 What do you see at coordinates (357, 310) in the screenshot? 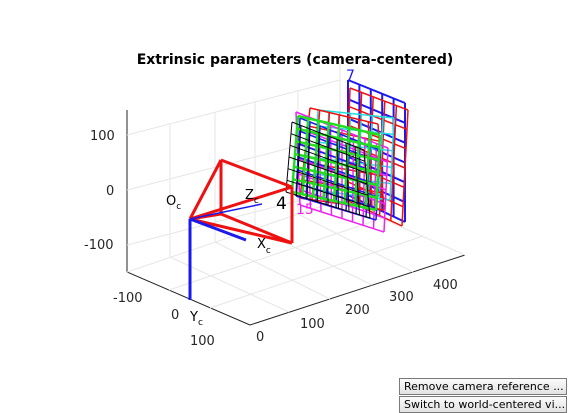
I see `z-tick-200: 200` at bounding box center [357, 310].